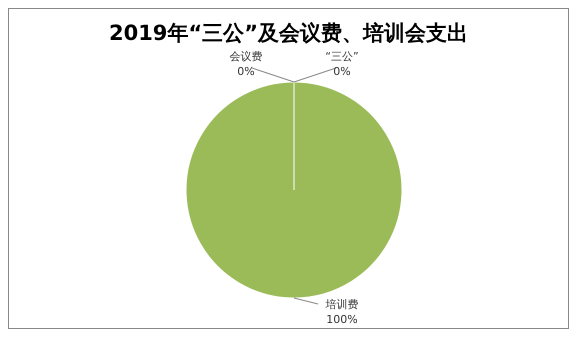 This screenshot has width=577, height=337. Describe the element at coordinates (246, 56) in the screenshot. I see `category-label: 会议费` at that location.